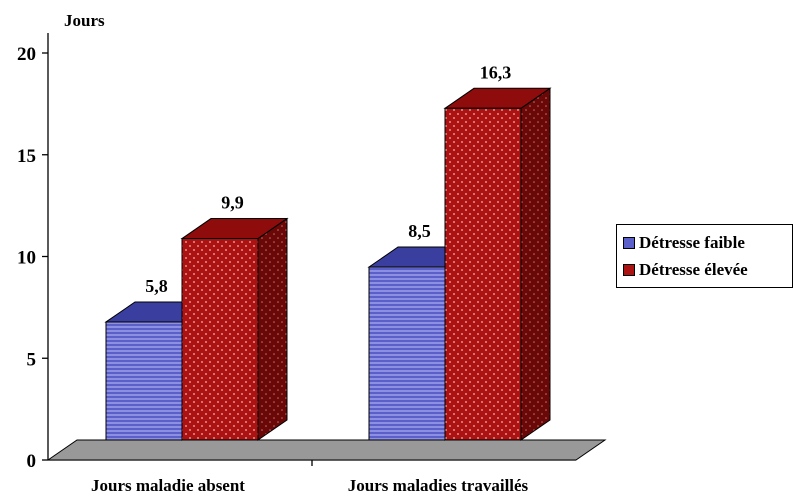 This screenshot has width=796, height=497. Describe the element at coordinates (45, 256) in the screenshot. I see `y-ticks` at that location.